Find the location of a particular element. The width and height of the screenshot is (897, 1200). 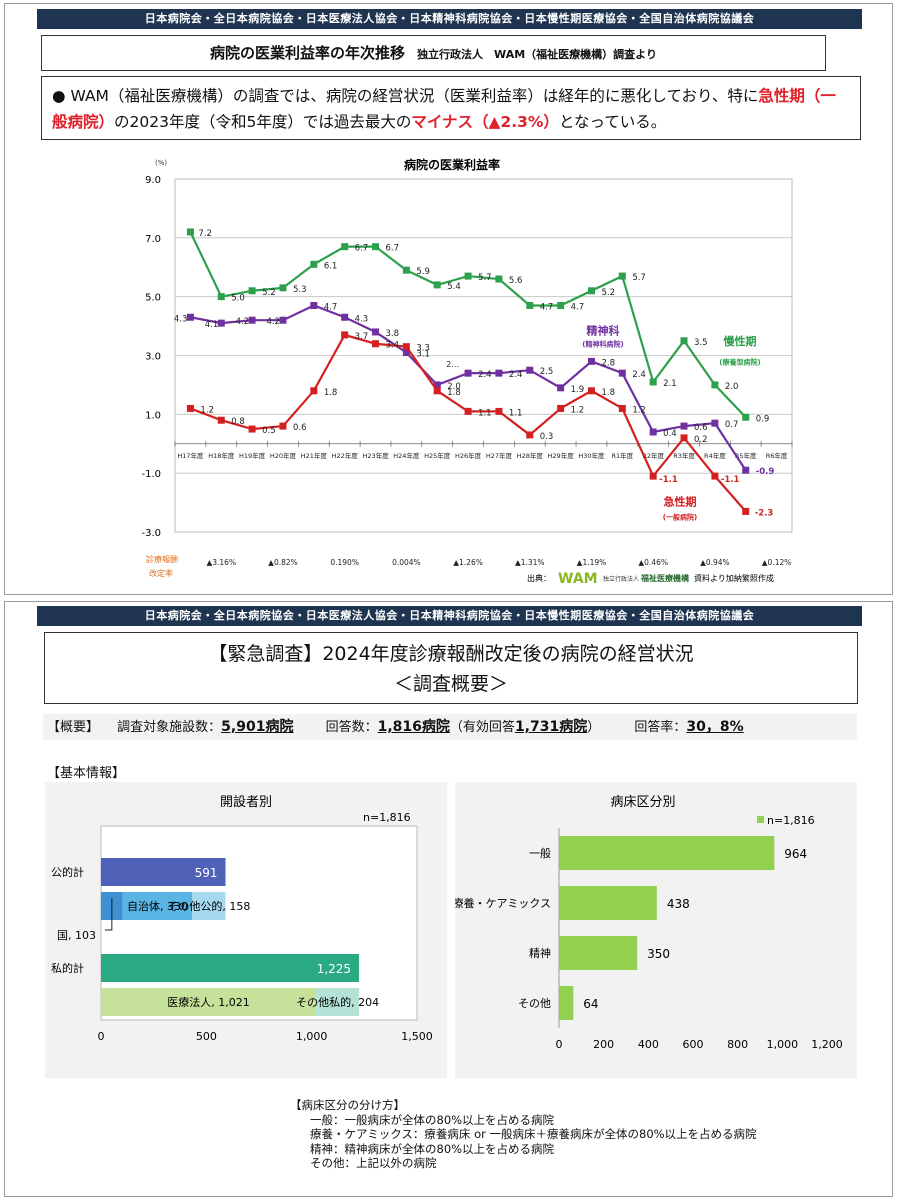

owner-bar-label: 医療法人, 1,021 is located at coordinates (208, 1002).